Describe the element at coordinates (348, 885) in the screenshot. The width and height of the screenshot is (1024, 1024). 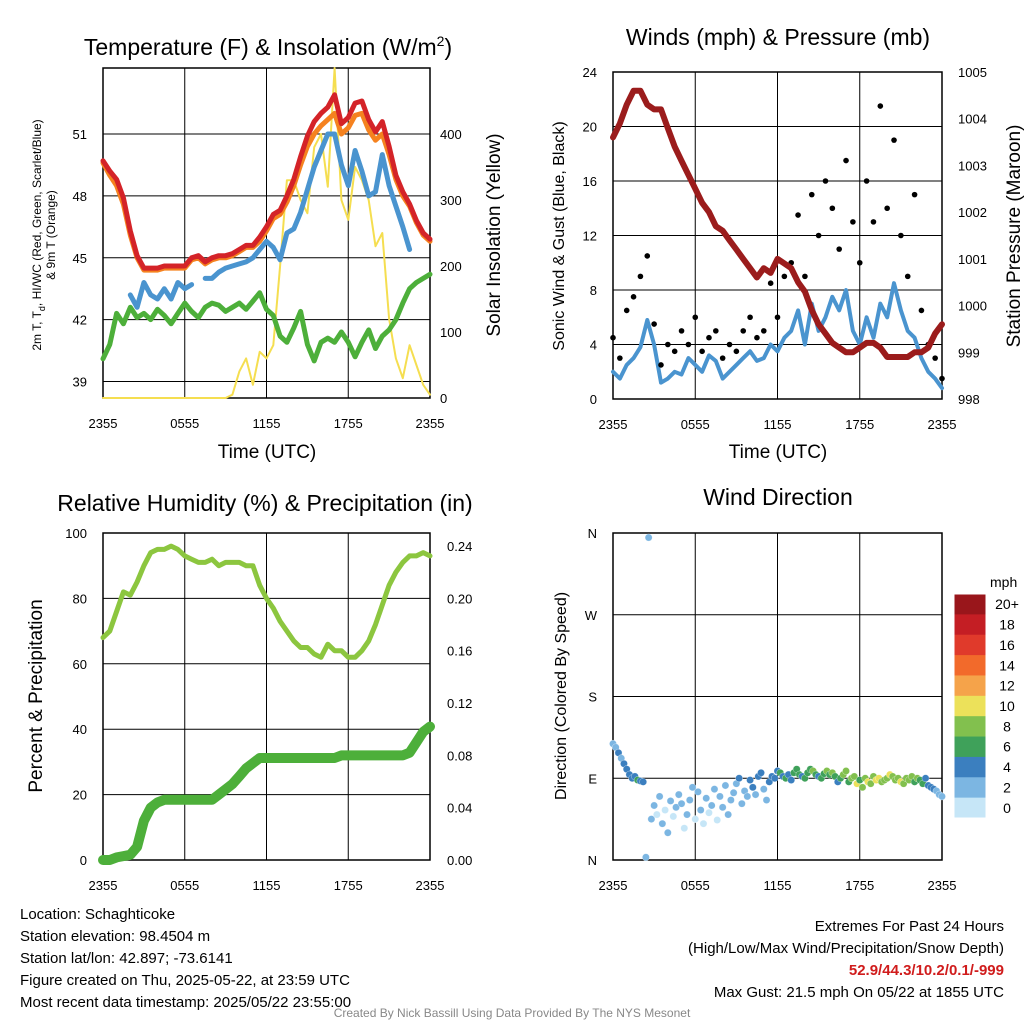
I see `rh-xtick-label: 1755` at that location.